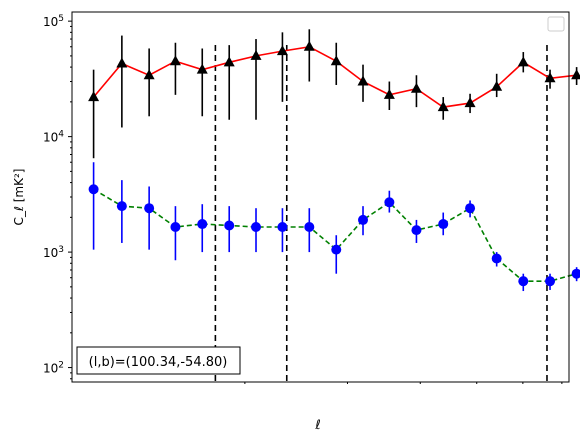 Image resolution: width=580 pixels, height=441 pixels. What do you see at coordinates (317, 425) in the screenshot?
I see `x-axis-label: ℓ` at bounding box center [317, 425].